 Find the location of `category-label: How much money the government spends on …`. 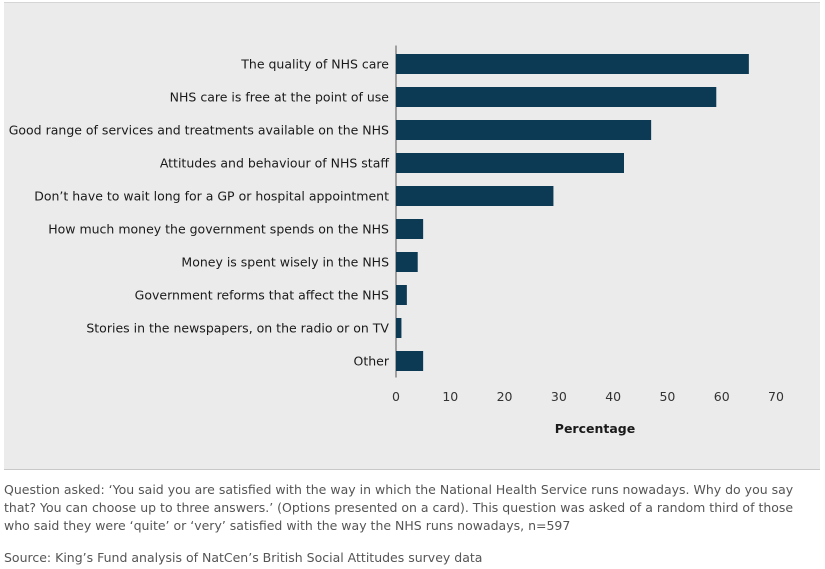

category-label: How much money the government spends on … is located at coordinates (218, 229).